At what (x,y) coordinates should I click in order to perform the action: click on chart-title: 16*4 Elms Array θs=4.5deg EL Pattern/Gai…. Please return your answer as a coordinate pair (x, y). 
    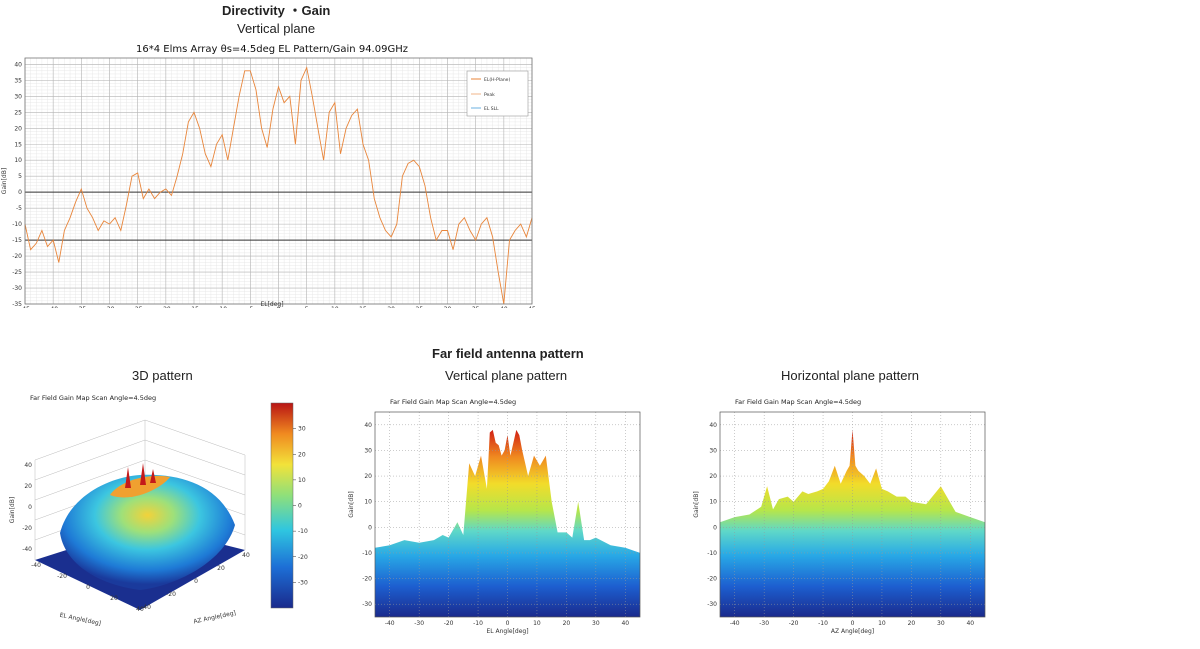
    Looking at the image, I should click on (272, 49).